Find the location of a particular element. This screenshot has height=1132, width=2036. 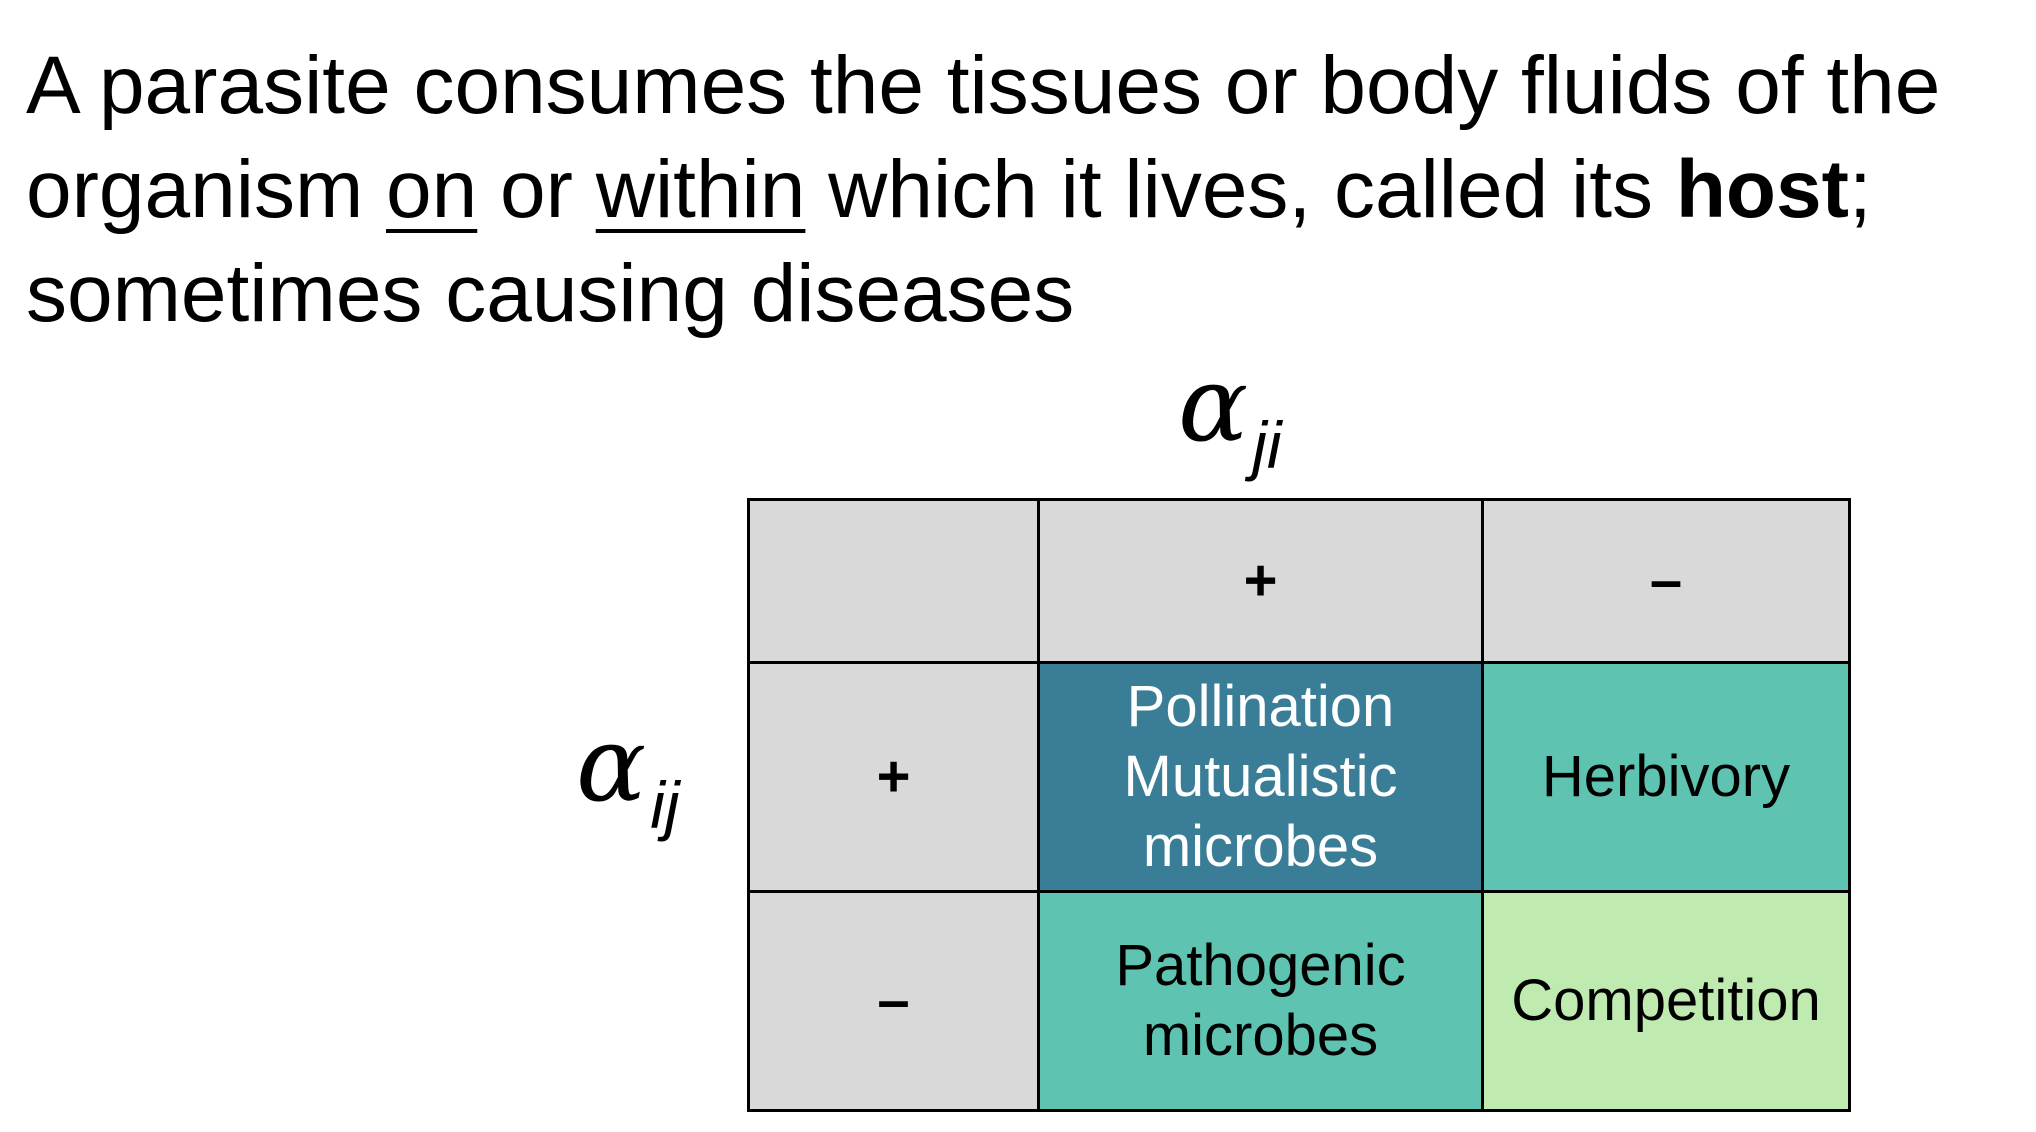

row-alpha-symbol: α is located at coordinates (611, 764).